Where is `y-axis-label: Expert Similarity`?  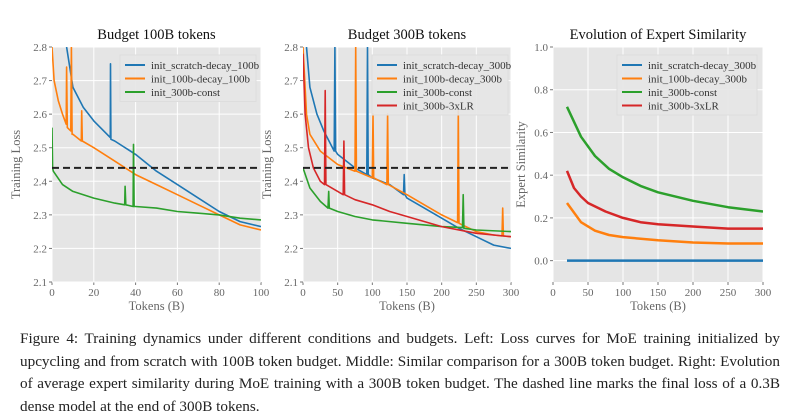
y-axis-label: Expert Similarity is located at coordinates (521, 164).